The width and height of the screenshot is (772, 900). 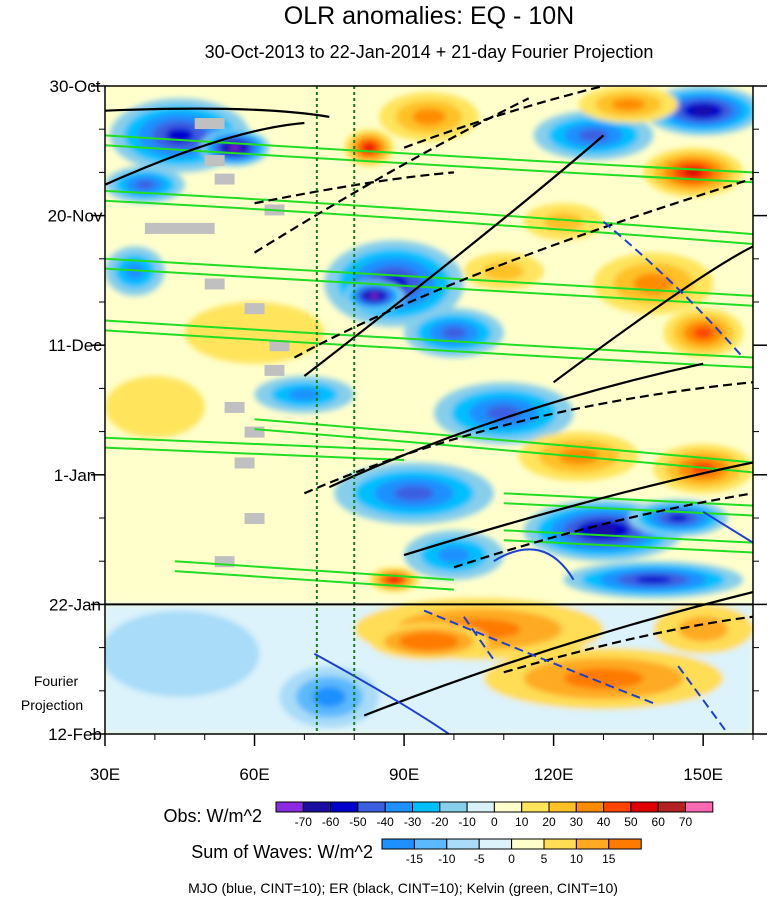 I want to click on projection-note-line2: Projection, so click(x=52, y=705).